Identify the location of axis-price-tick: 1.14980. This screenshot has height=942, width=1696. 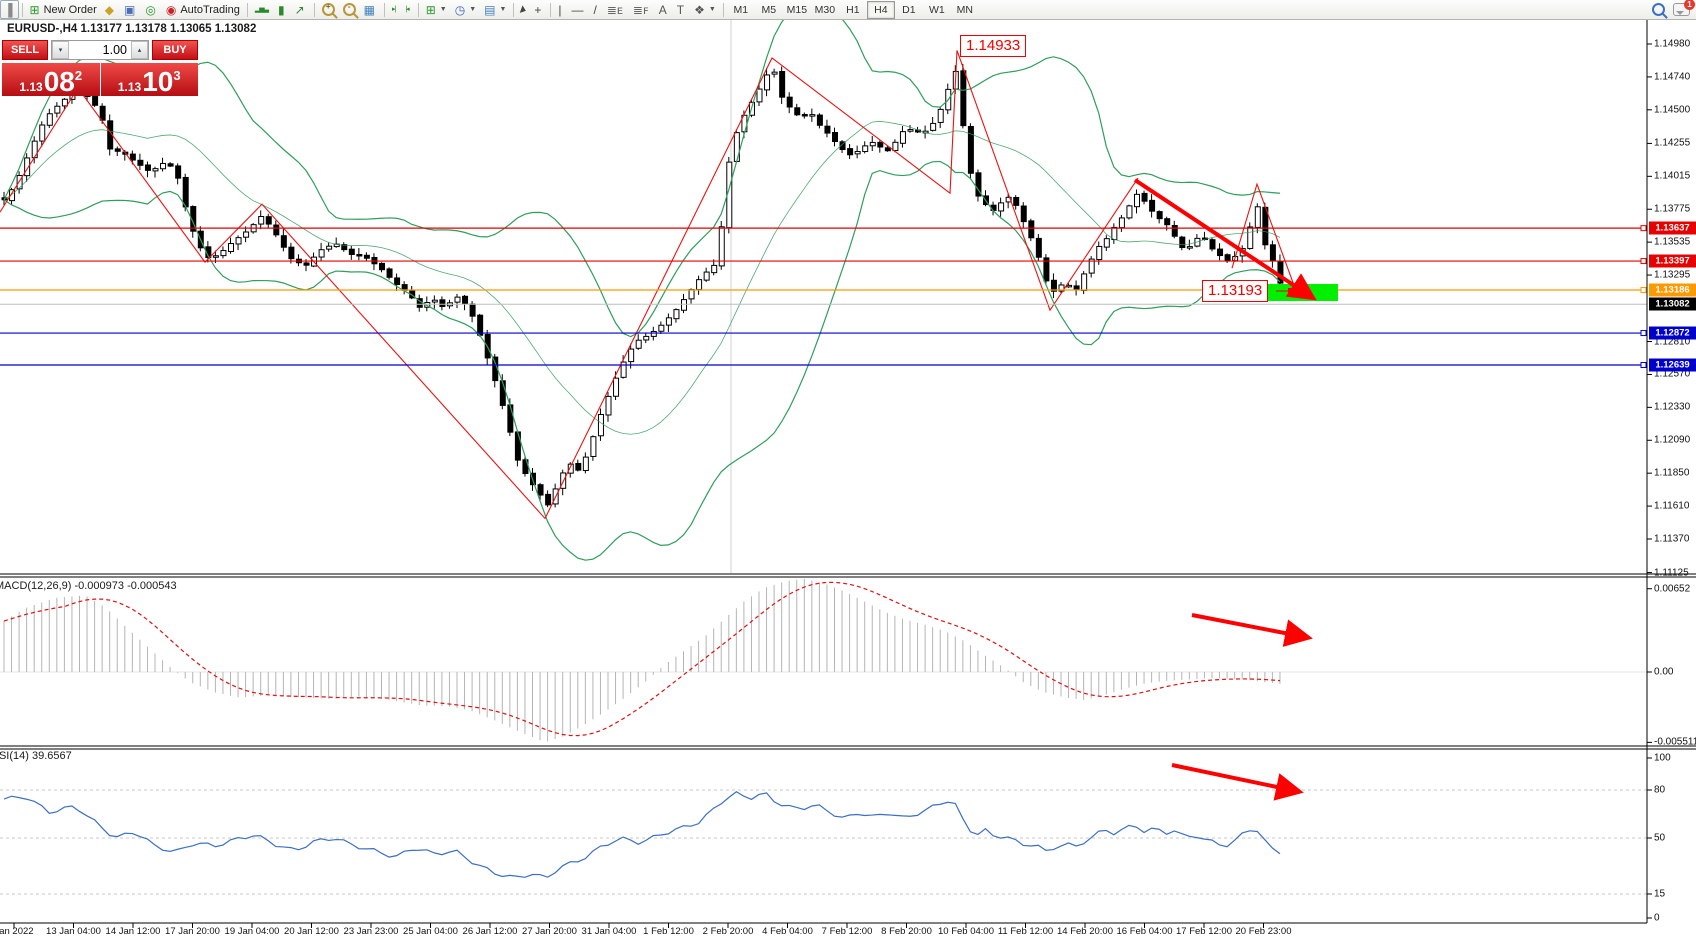
(1672, 44).